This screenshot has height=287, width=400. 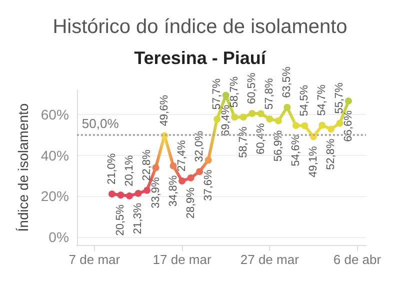 I want to click on x-tick-label: 27 de mar, so click(x=270, y=259).